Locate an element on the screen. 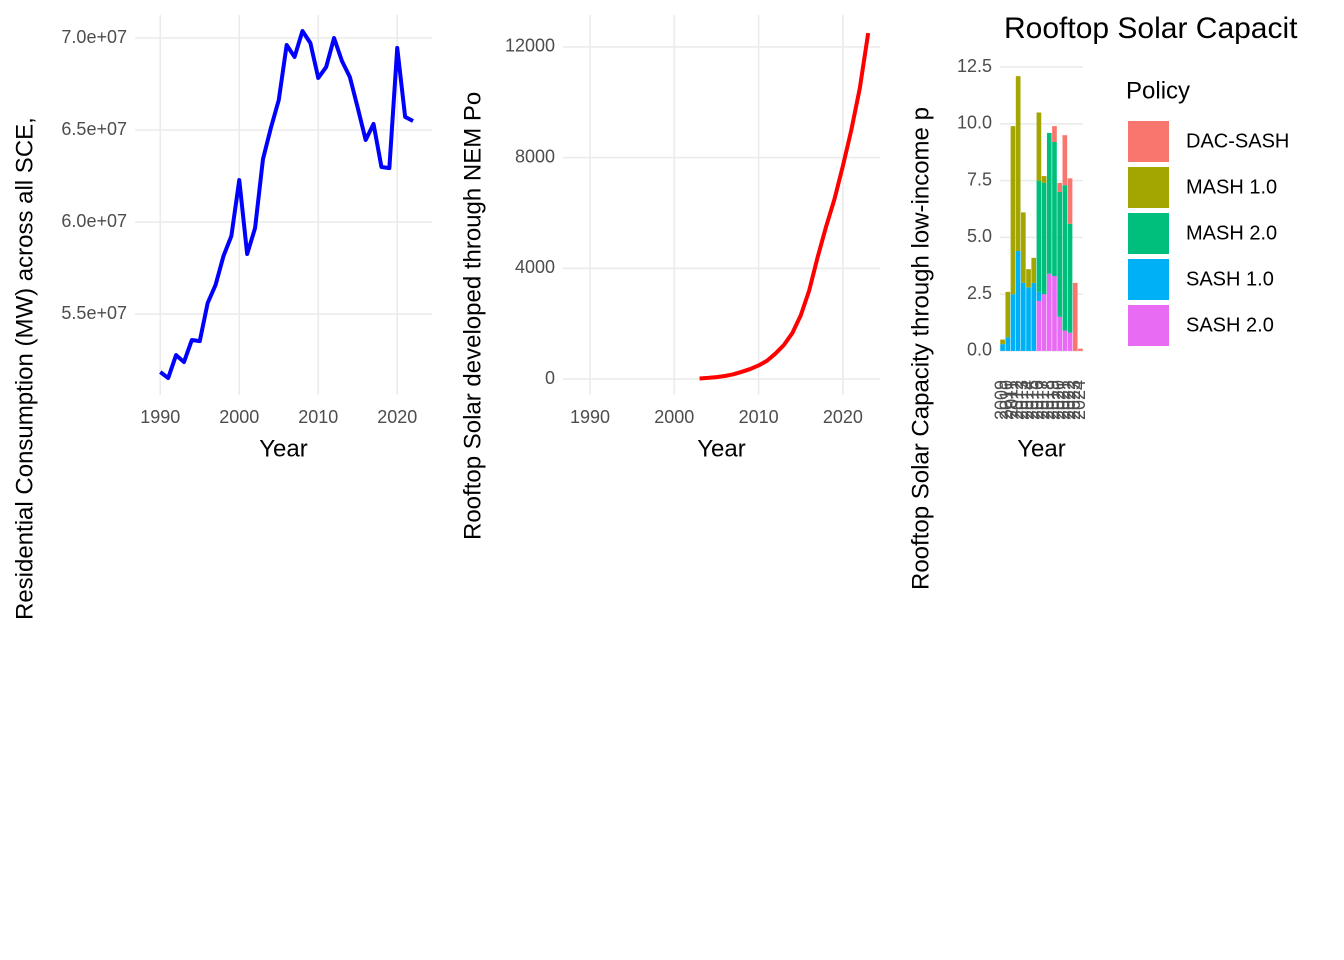  y-tick-label: 8000 is located at coordinates (535, 156).